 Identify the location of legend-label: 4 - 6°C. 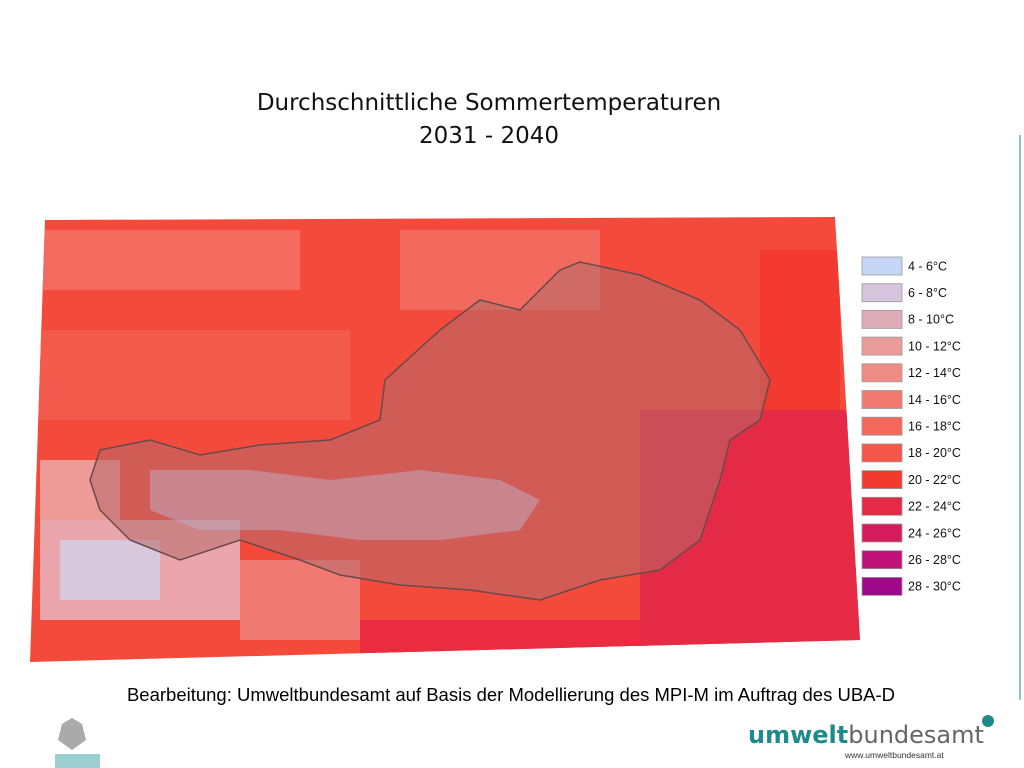
(927, 266).